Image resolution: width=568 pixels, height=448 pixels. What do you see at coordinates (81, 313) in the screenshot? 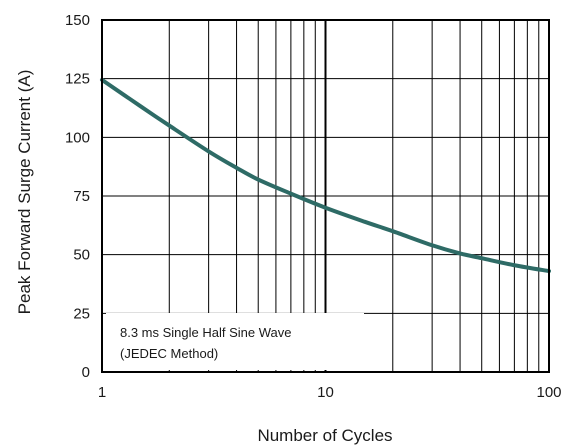
I see `y-tick-label: 25` at bounding box center [81, 313].